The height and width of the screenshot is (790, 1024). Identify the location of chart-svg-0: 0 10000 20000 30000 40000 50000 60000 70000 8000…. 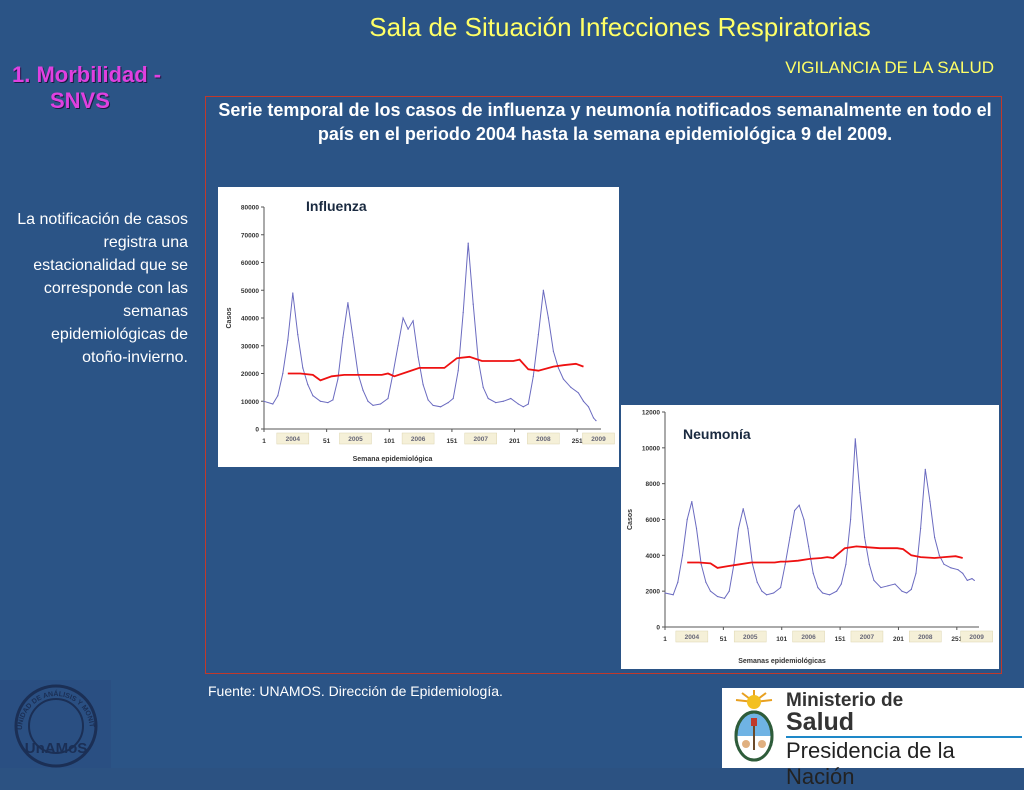
(420, 330).